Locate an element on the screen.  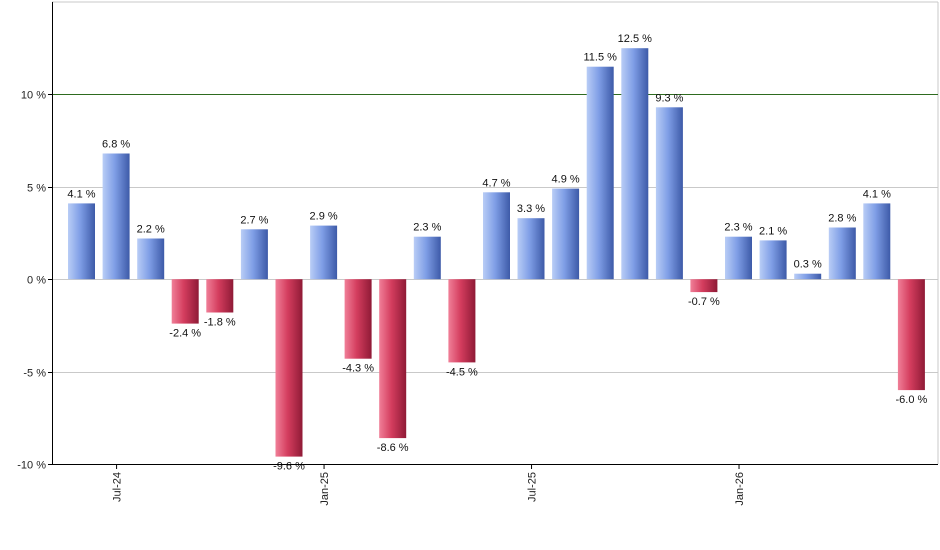
y-tick-label: -5 % is located at coordinates (34, 374).